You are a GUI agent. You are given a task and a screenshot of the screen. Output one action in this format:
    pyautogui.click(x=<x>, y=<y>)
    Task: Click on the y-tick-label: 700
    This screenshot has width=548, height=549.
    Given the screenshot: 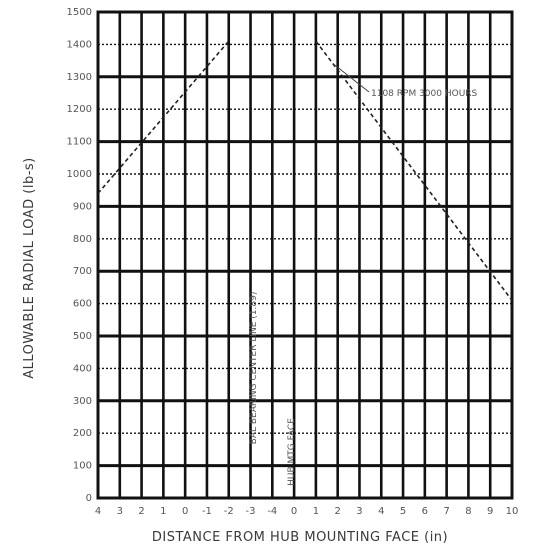 What is the action you would take?
    pyautogui.click(x=82, y=271)
    